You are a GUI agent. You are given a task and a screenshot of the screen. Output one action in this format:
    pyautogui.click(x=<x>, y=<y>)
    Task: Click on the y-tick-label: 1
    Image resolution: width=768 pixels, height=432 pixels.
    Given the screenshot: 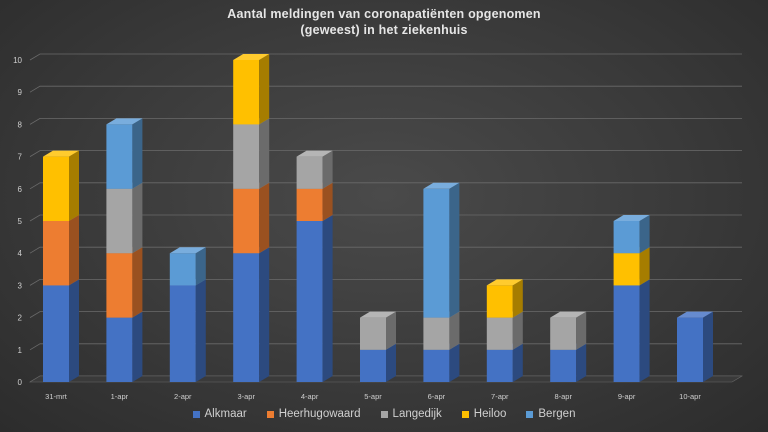 What is the action you would take?
    pyautogui.click(x=20, y=350)
    